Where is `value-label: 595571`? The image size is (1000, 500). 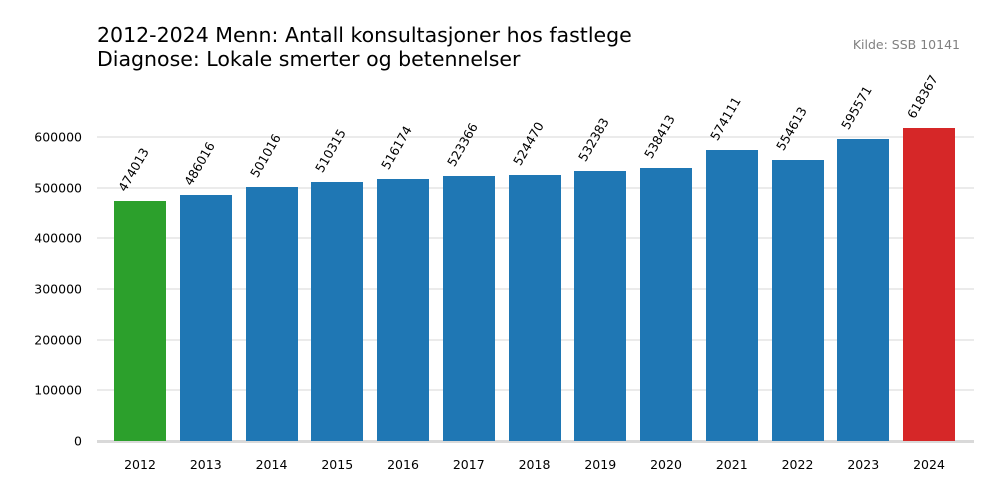
value-label: 595571 is located at coordinates (857, 108).